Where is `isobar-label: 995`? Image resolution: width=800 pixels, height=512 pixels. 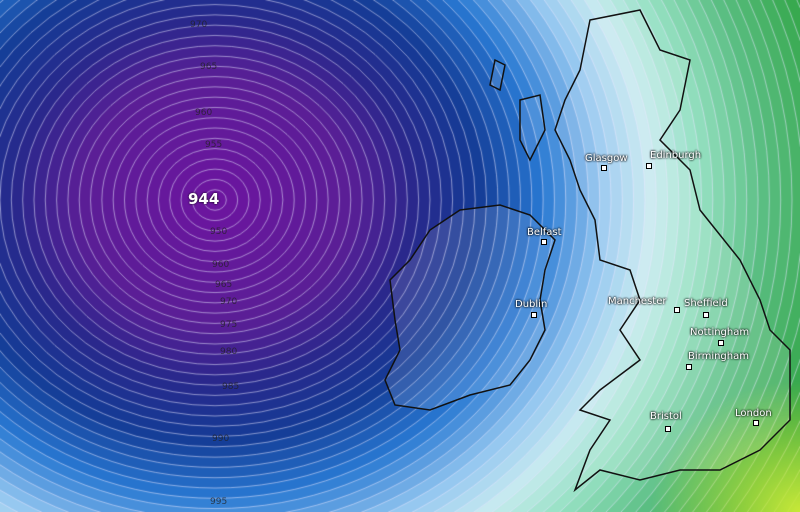
isobar-label: 995 is located at coordinates (219, 502).